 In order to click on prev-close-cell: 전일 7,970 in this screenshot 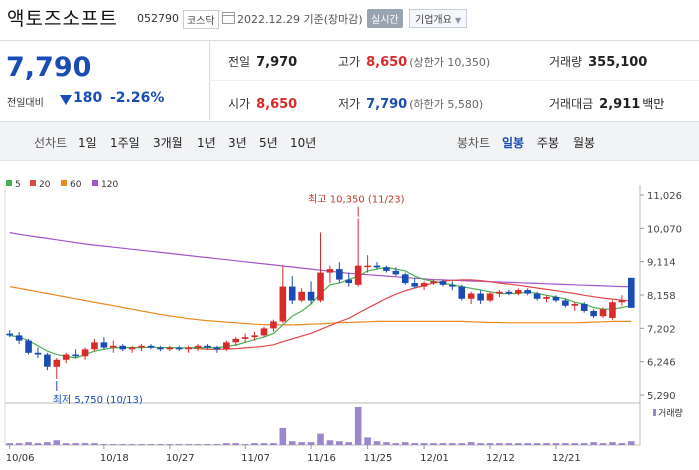, I will do `click(262, 61)`.